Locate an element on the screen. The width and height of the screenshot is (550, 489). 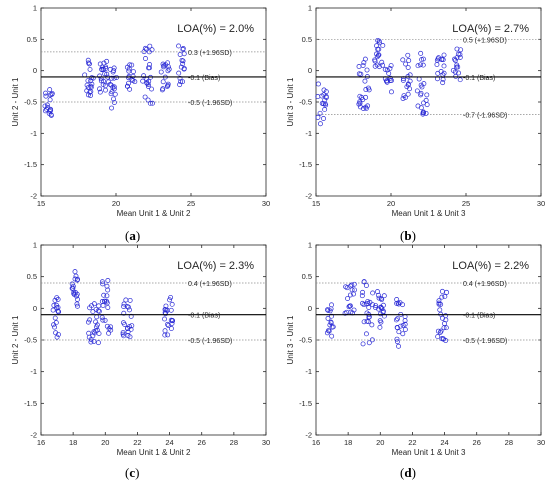
y-tick-label: -1 is located at coordinates (308, 371).